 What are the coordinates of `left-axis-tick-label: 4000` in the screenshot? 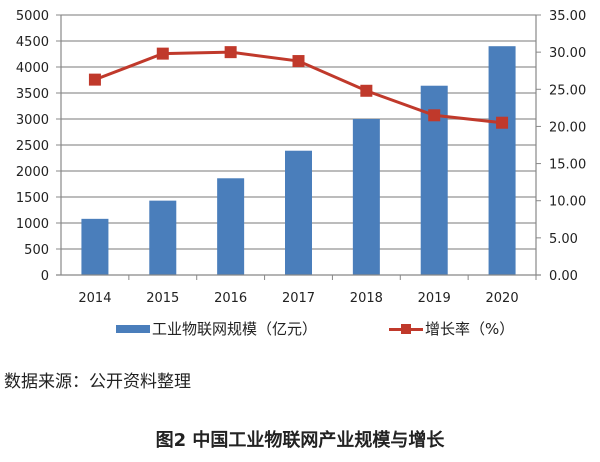 It's located at (32, 68).